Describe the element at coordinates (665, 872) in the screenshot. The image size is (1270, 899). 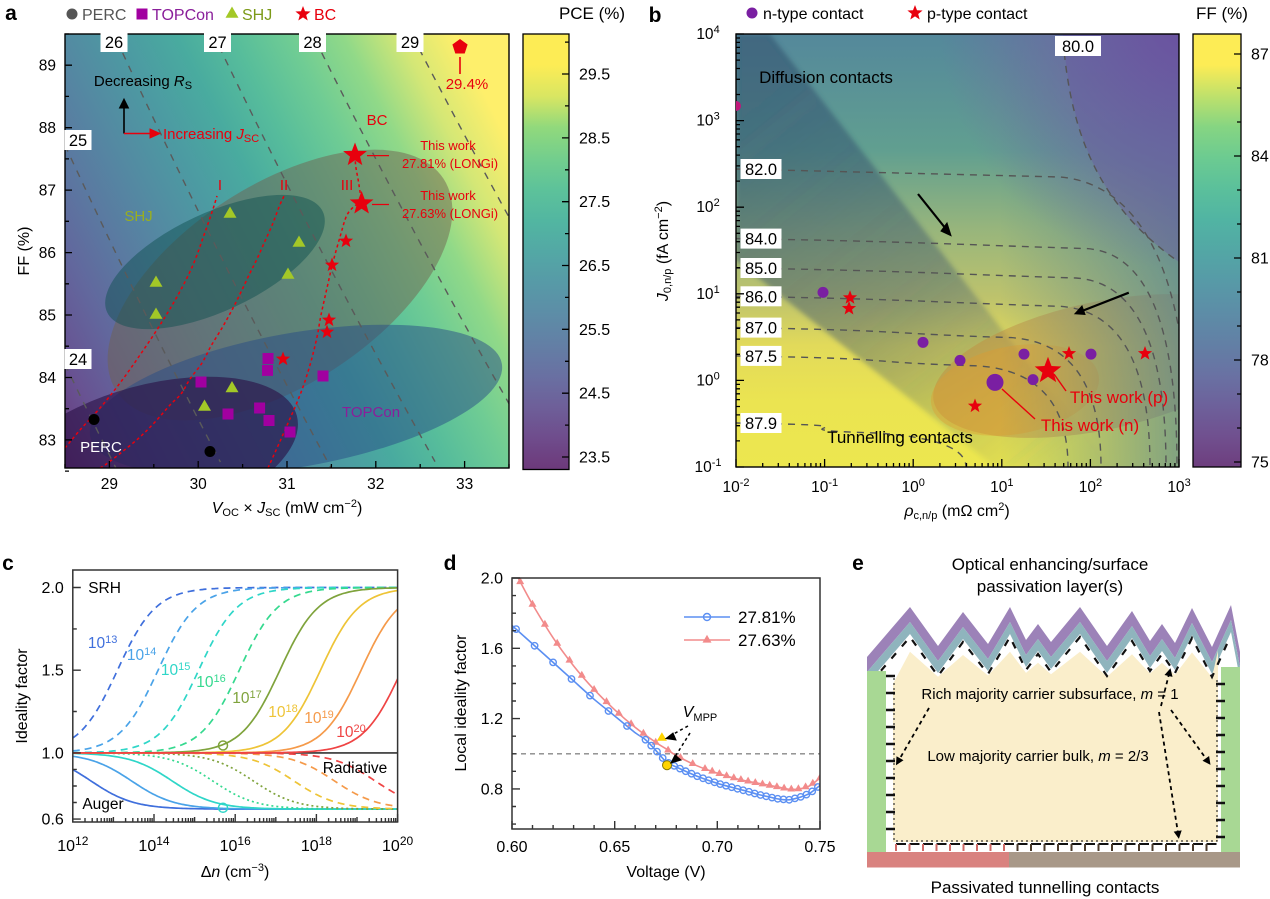
I see `svg-text: Voltage (V)` at that location.